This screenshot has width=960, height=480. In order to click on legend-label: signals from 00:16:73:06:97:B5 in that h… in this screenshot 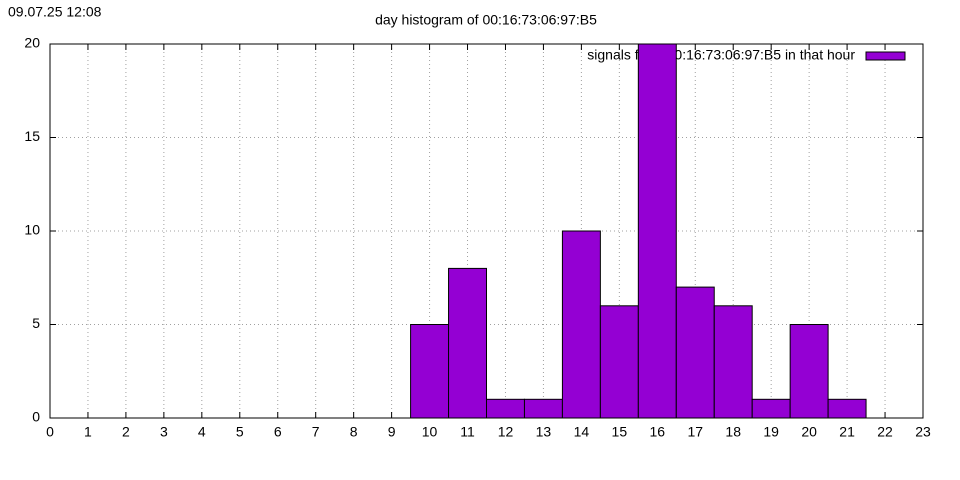, I will do `click(721, 55)`.